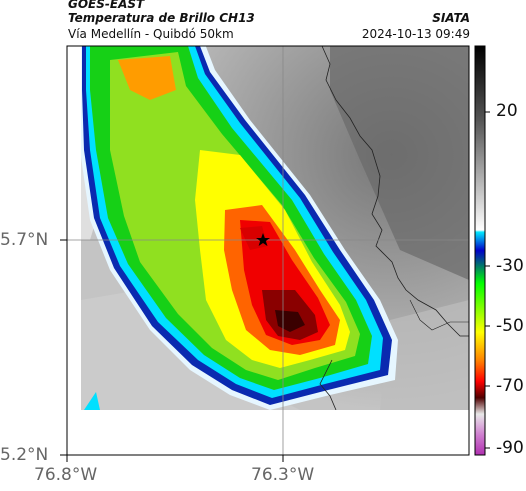 This screenshot has width=526, height=491. Describe the element at coordinates (283, 475) in the screenshot. I see `lon-label-76-3: 76.3°W` at that location.